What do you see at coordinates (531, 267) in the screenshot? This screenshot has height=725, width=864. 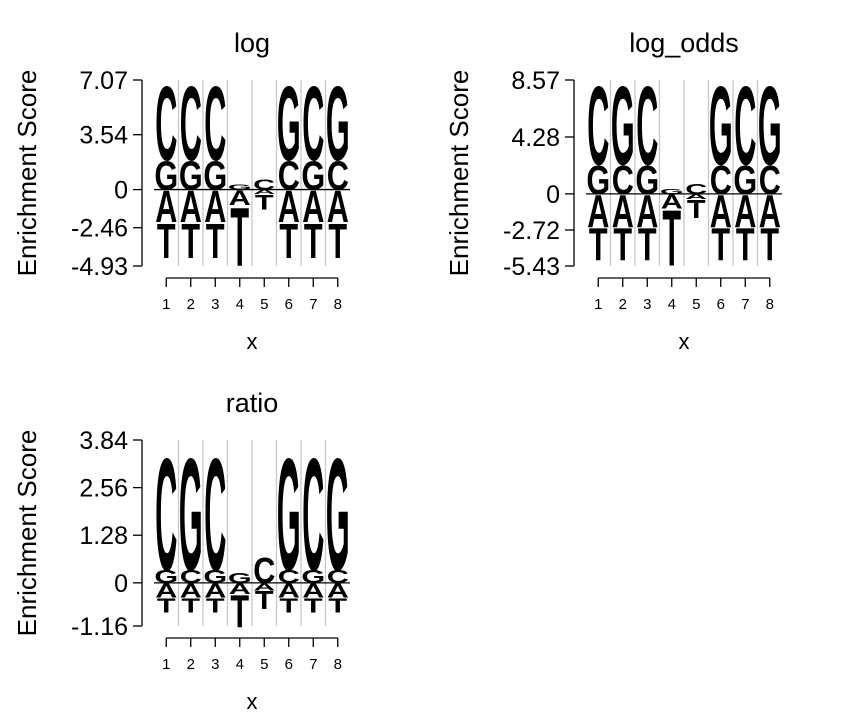 I see `y-tick-label: -5.43` at bounding box center [531, 267].